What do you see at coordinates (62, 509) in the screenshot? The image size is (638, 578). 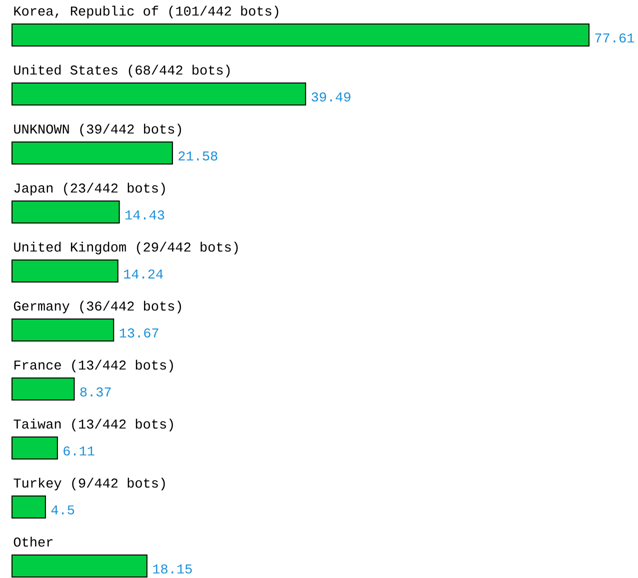 I see `data-label: 4.5` at bounding box center [62, 509].